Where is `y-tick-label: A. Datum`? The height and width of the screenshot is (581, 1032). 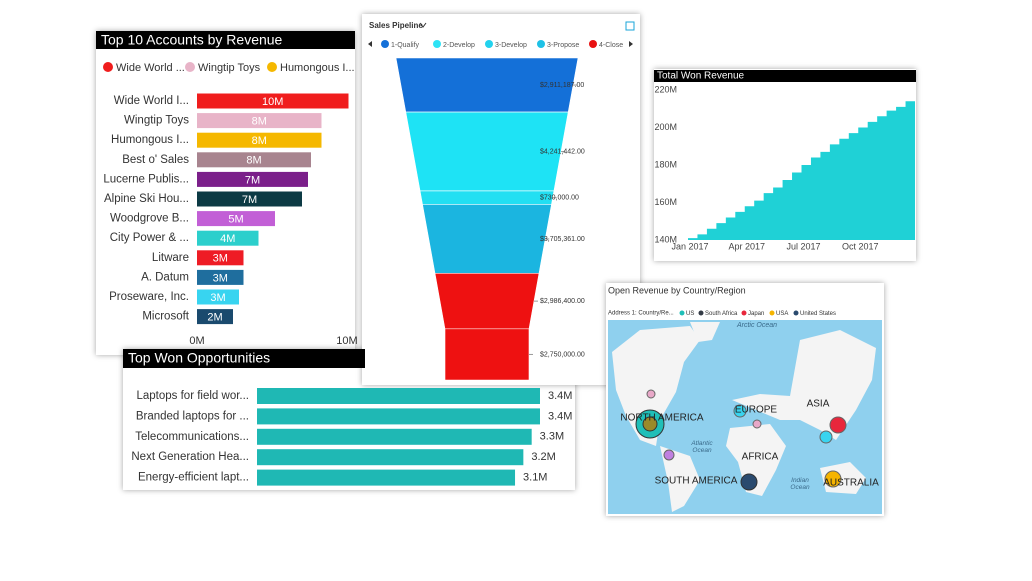
y-tick-label: A. Datum is located at coordinates (165, 277).